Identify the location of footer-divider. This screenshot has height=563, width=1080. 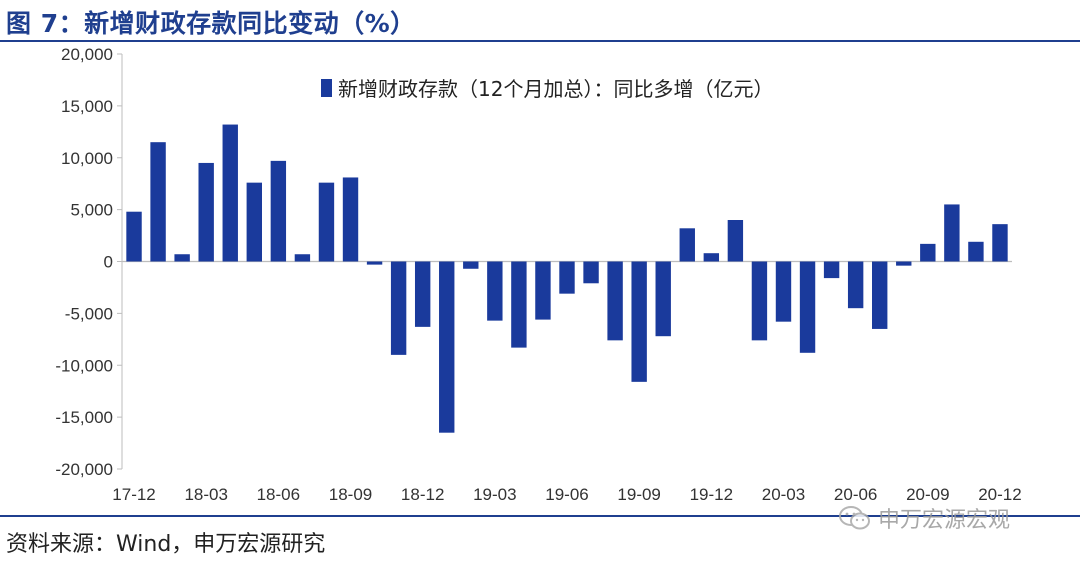
(540, 516).